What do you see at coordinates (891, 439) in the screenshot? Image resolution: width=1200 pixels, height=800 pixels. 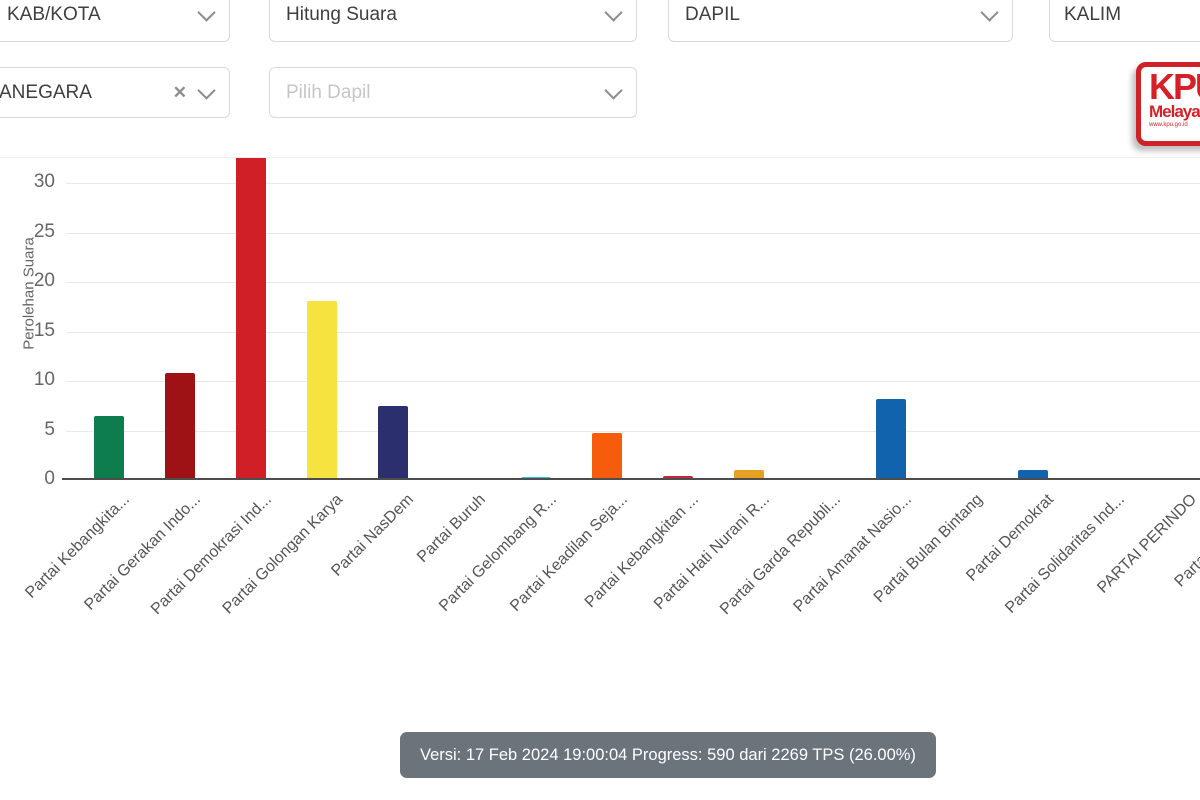 I see `bar-partai-amanat-nasio-` at bounding box center [891, 439].